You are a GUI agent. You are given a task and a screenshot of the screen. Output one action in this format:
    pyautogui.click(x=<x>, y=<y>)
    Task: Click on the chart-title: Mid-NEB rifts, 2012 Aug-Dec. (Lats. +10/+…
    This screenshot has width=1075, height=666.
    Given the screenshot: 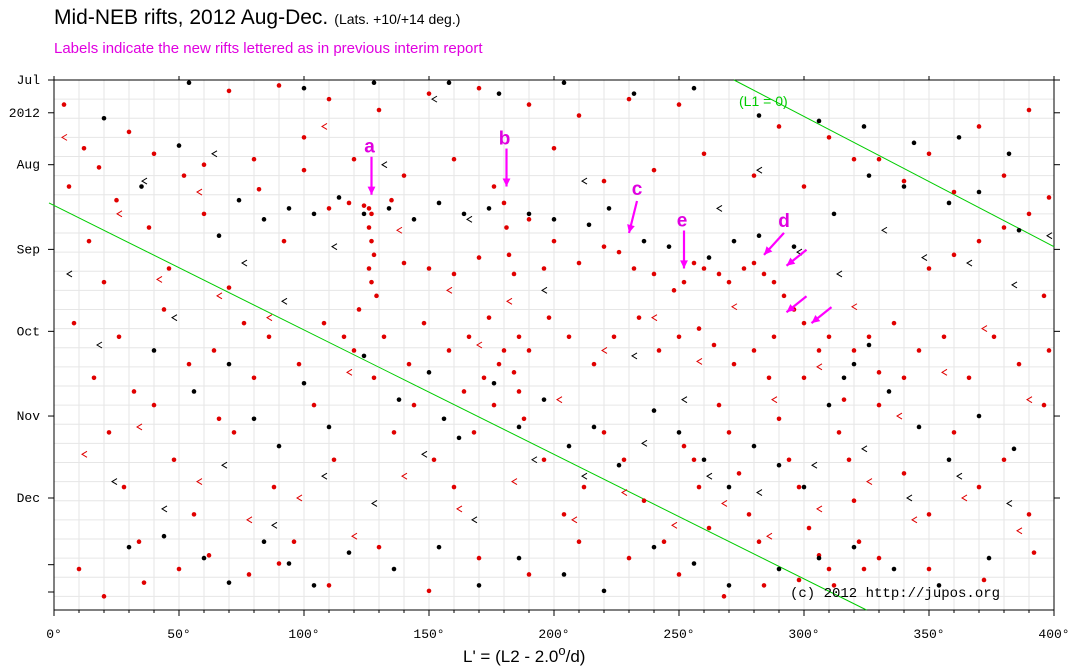 What is the action you would take?
    pyautogui.click(x=257, y=18)
    